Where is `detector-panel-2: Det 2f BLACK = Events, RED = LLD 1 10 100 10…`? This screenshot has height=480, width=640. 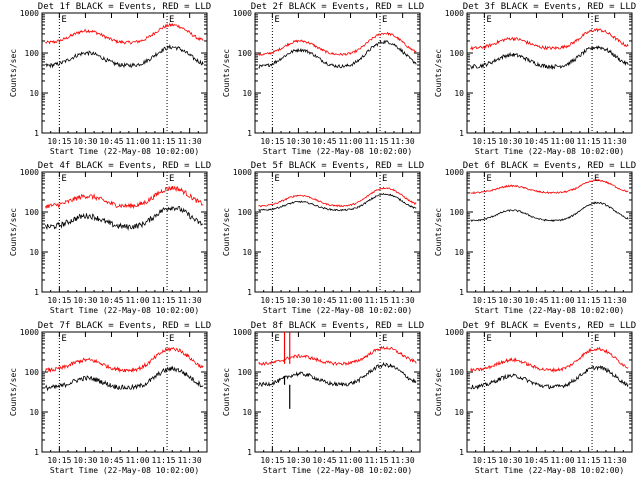
detector-panel-2: Det 2f BLACK = Events, RED = LLD 1 10 100 10… is located at coordinates (323, 79).